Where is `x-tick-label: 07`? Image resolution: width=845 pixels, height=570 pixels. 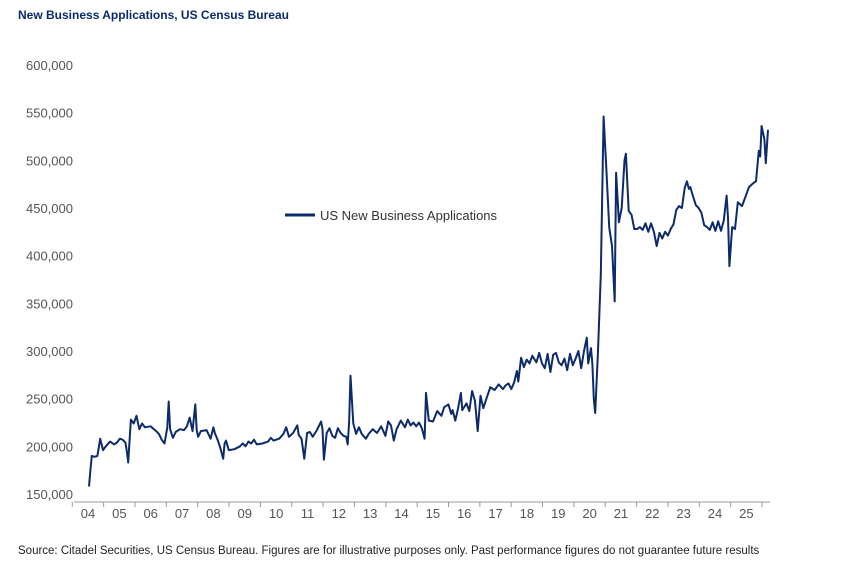 x-tick-label: 07 is located at coordinates (182, 513).